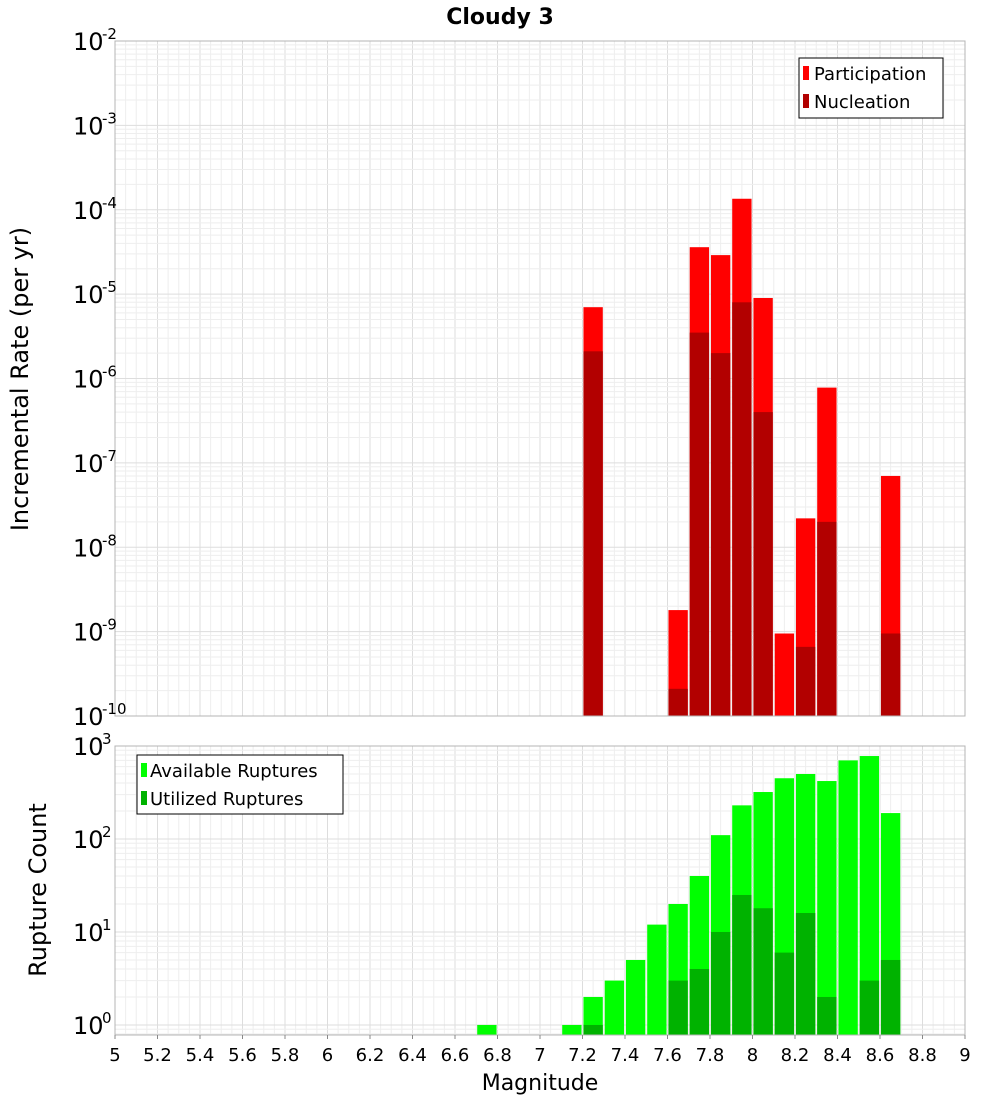 This screenshot has width=1000, height=1100. Describe the element at coordinates (109, 34) in the screenshot. I see `top-y-tick-exponent: -2` at that location.